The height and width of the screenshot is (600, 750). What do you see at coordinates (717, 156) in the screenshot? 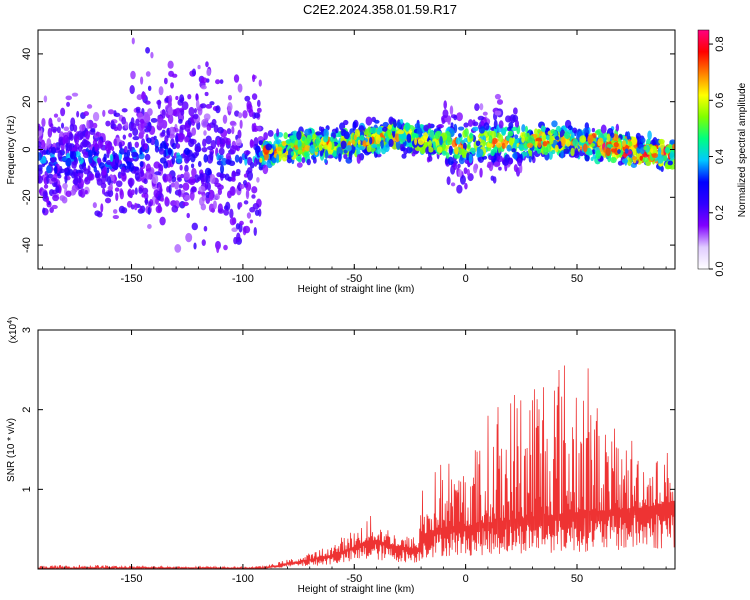
I see `colorbar-ticks: 0.0 0.2 0.4 0.6 0.8` at bounding box center [717, 156].